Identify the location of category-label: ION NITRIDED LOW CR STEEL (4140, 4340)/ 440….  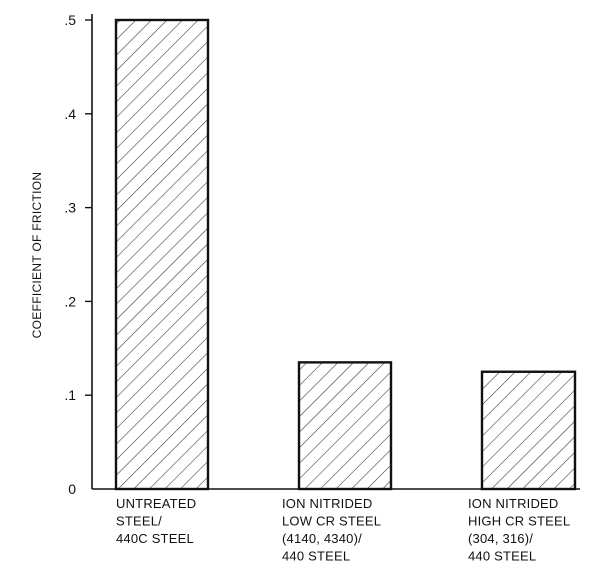
(331, 530).